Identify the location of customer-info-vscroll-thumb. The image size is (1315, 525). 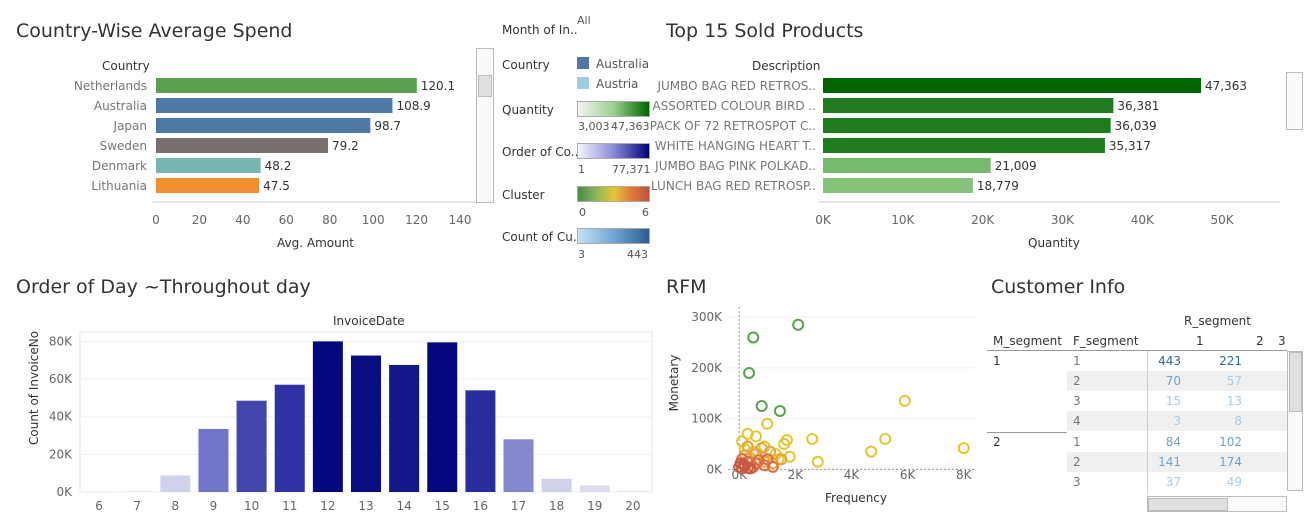
(1295, 382).